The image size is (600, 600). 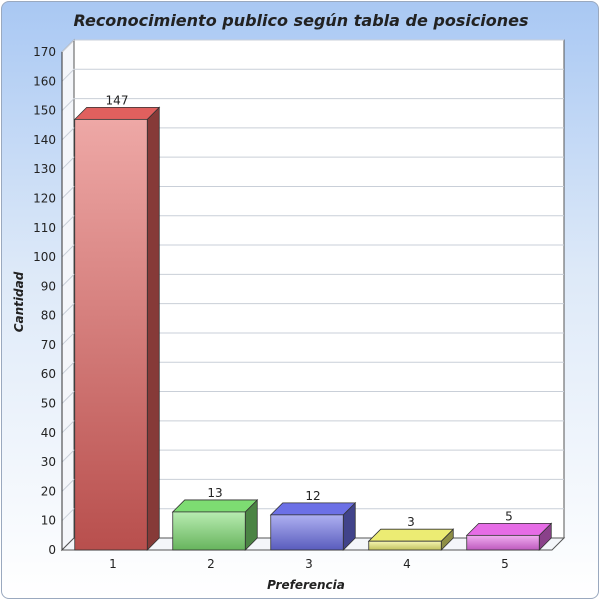 What do you see at coordinates (117, 100) in the screenshot?
I see `data-label: 147` at bounding box center [117, 100].